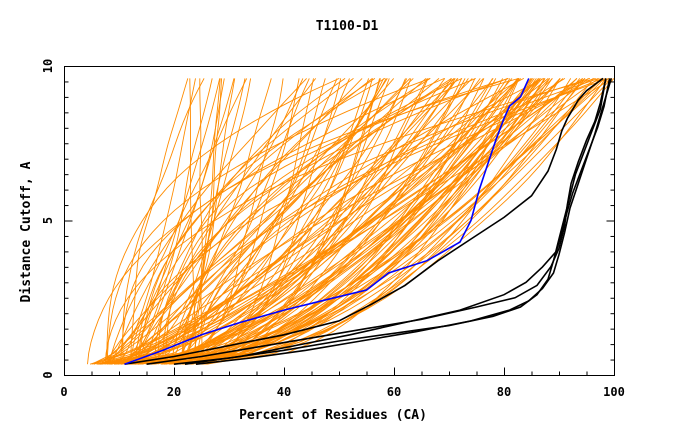 The height and width of the screenshot is (440, 680). I want to click on x-tick-label: 20, so click(174, 392).